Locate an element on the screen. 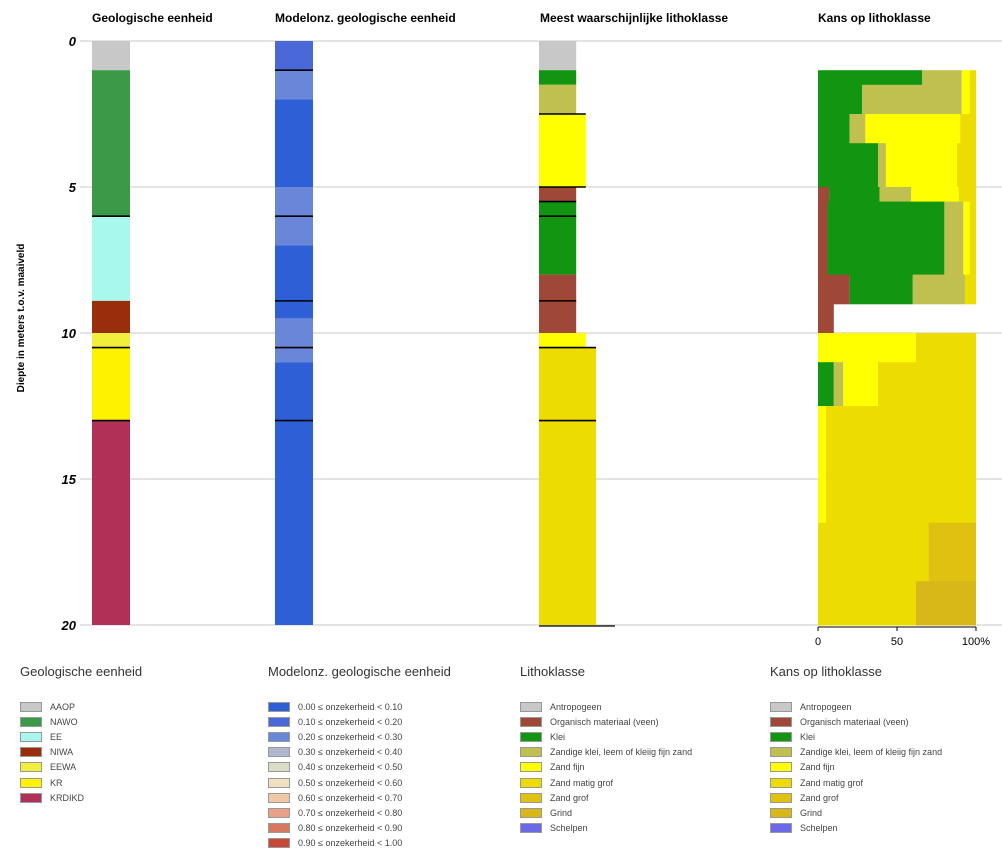 The image size is (1002, 852). legend-label: Zand fijn is located at coordinates (817, 767).